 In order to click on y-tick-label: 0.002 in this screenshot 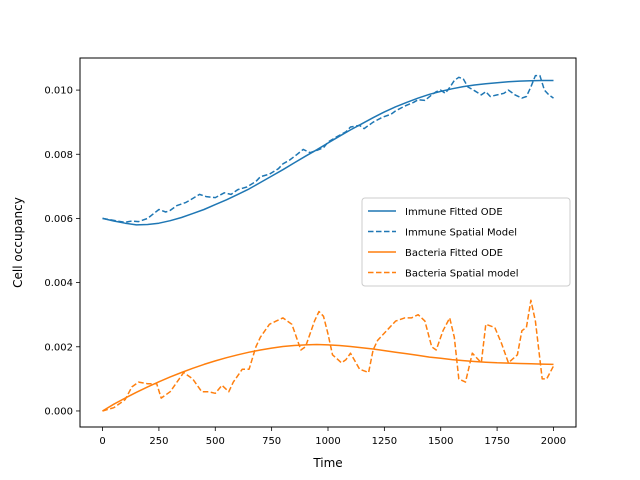, I will do `click(58, 347)`.